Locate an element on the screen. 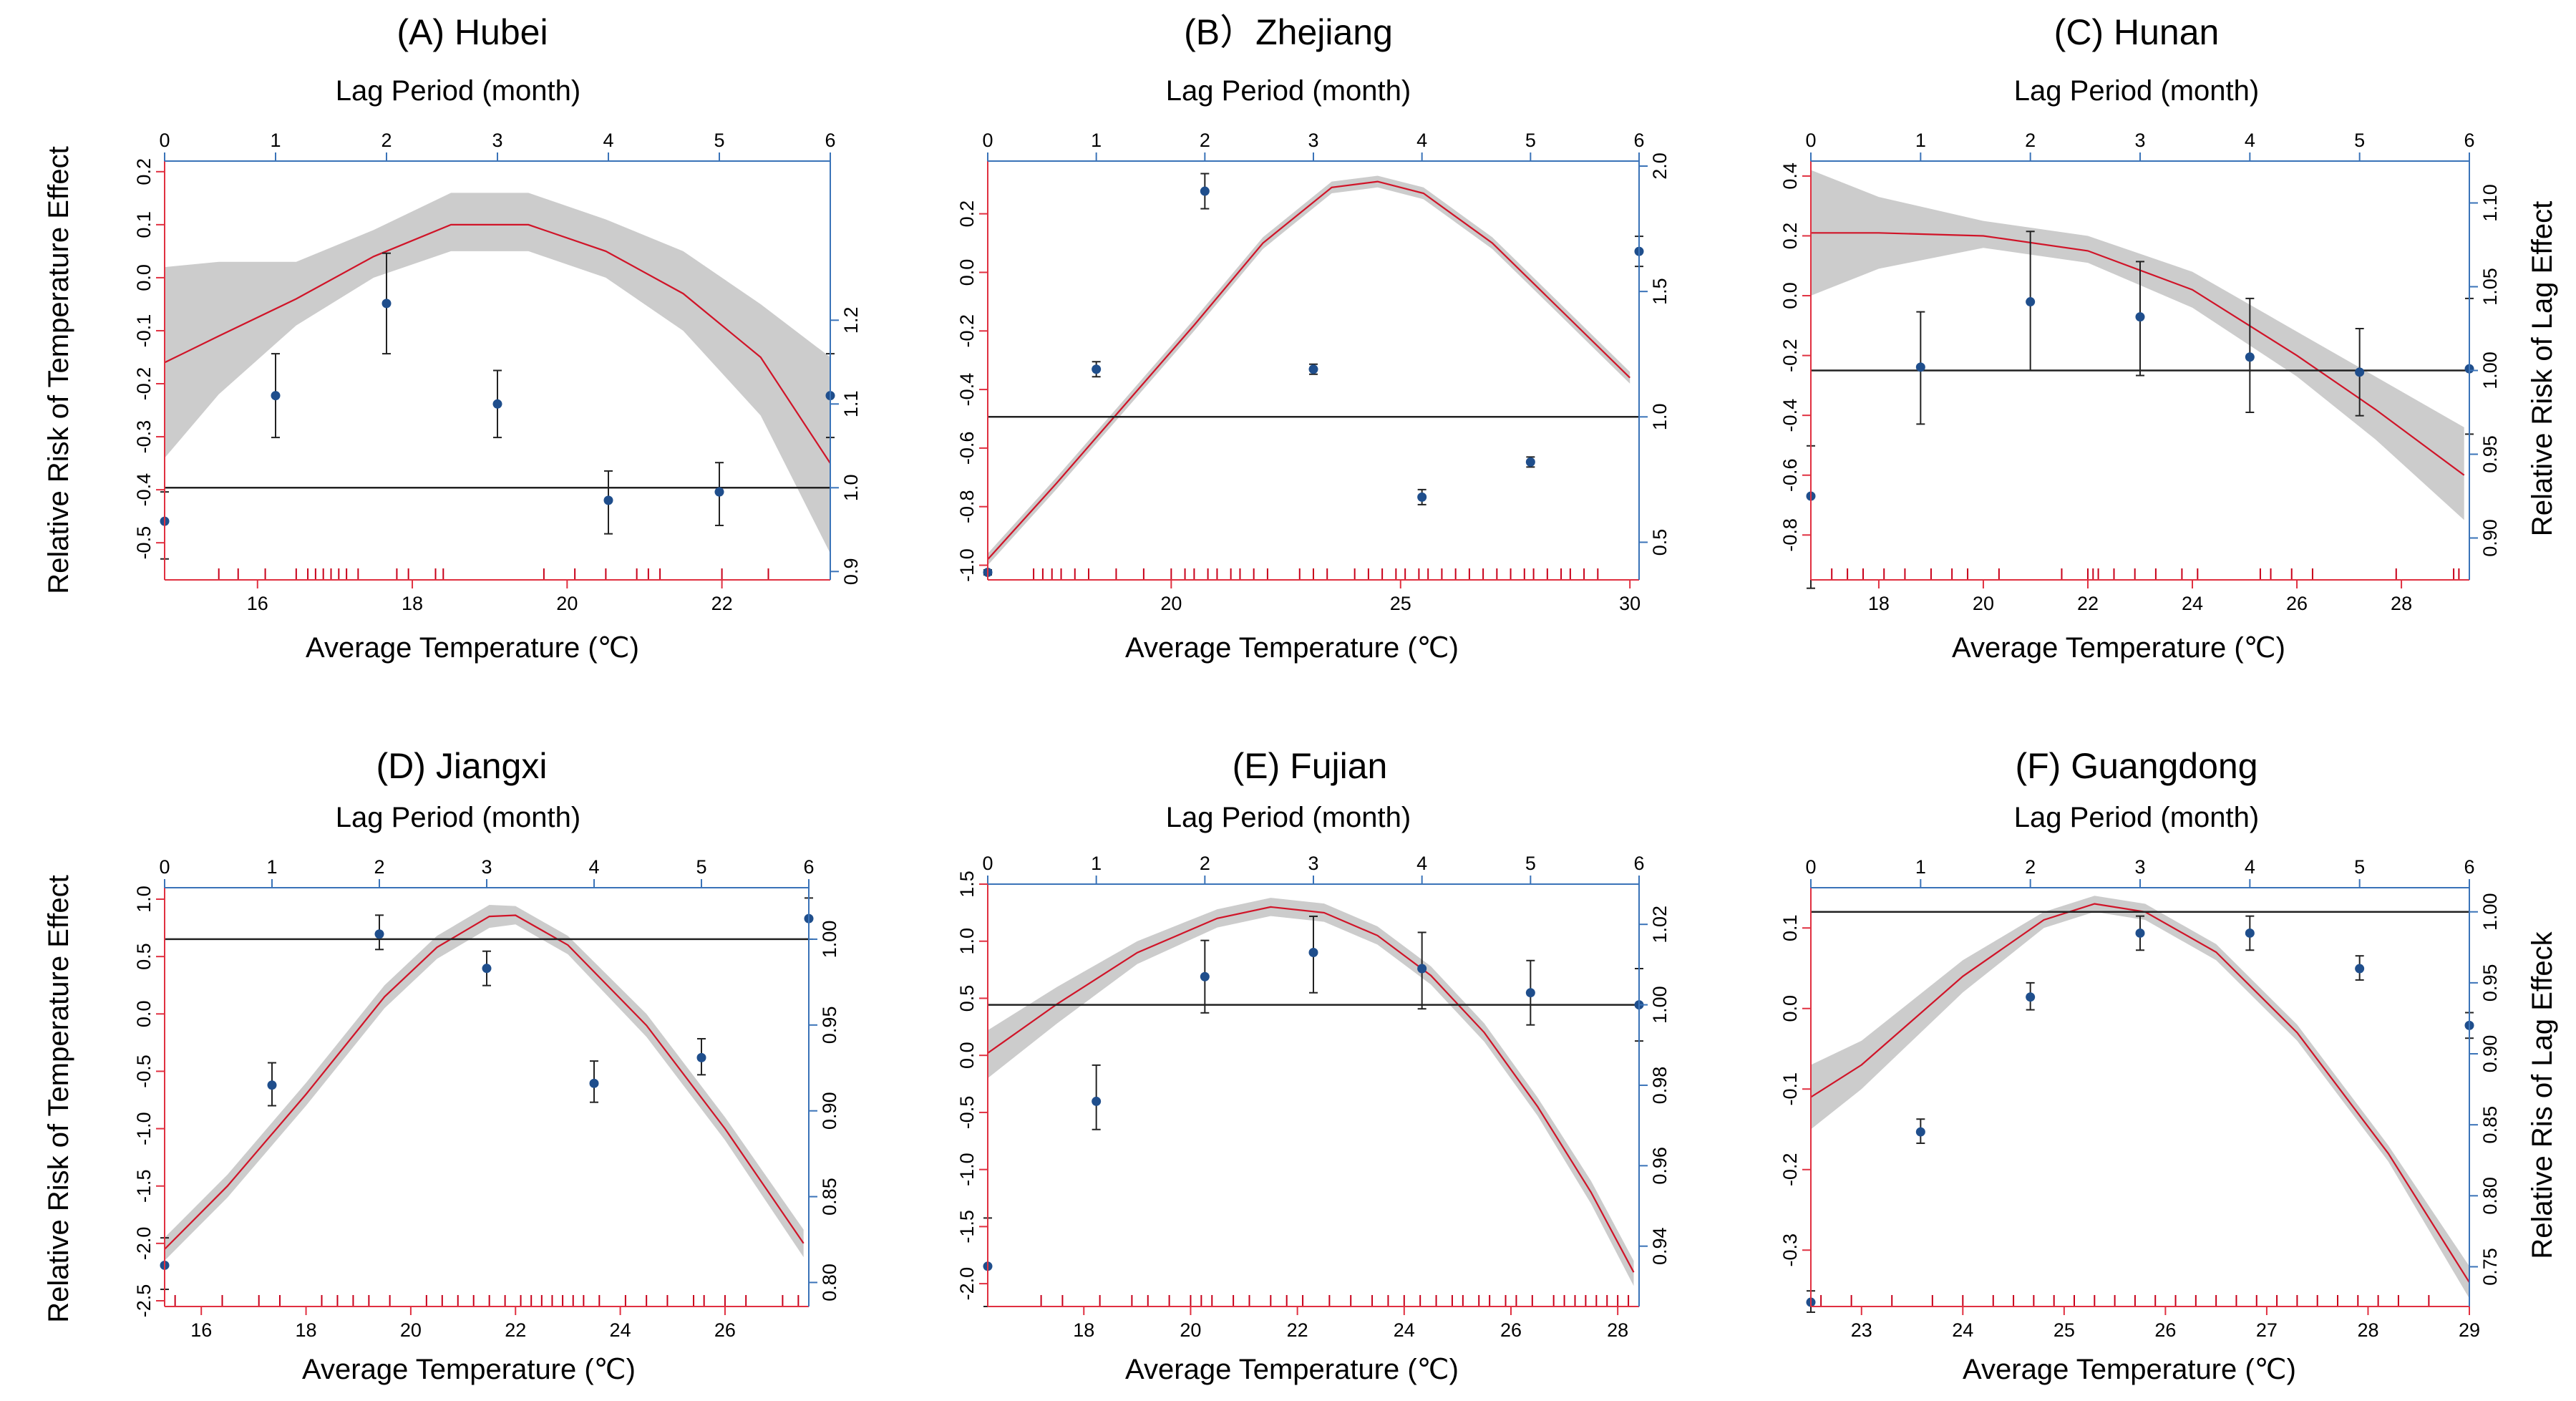  y-tick-label-left: 0.1 is located at coordinates (144, 224).